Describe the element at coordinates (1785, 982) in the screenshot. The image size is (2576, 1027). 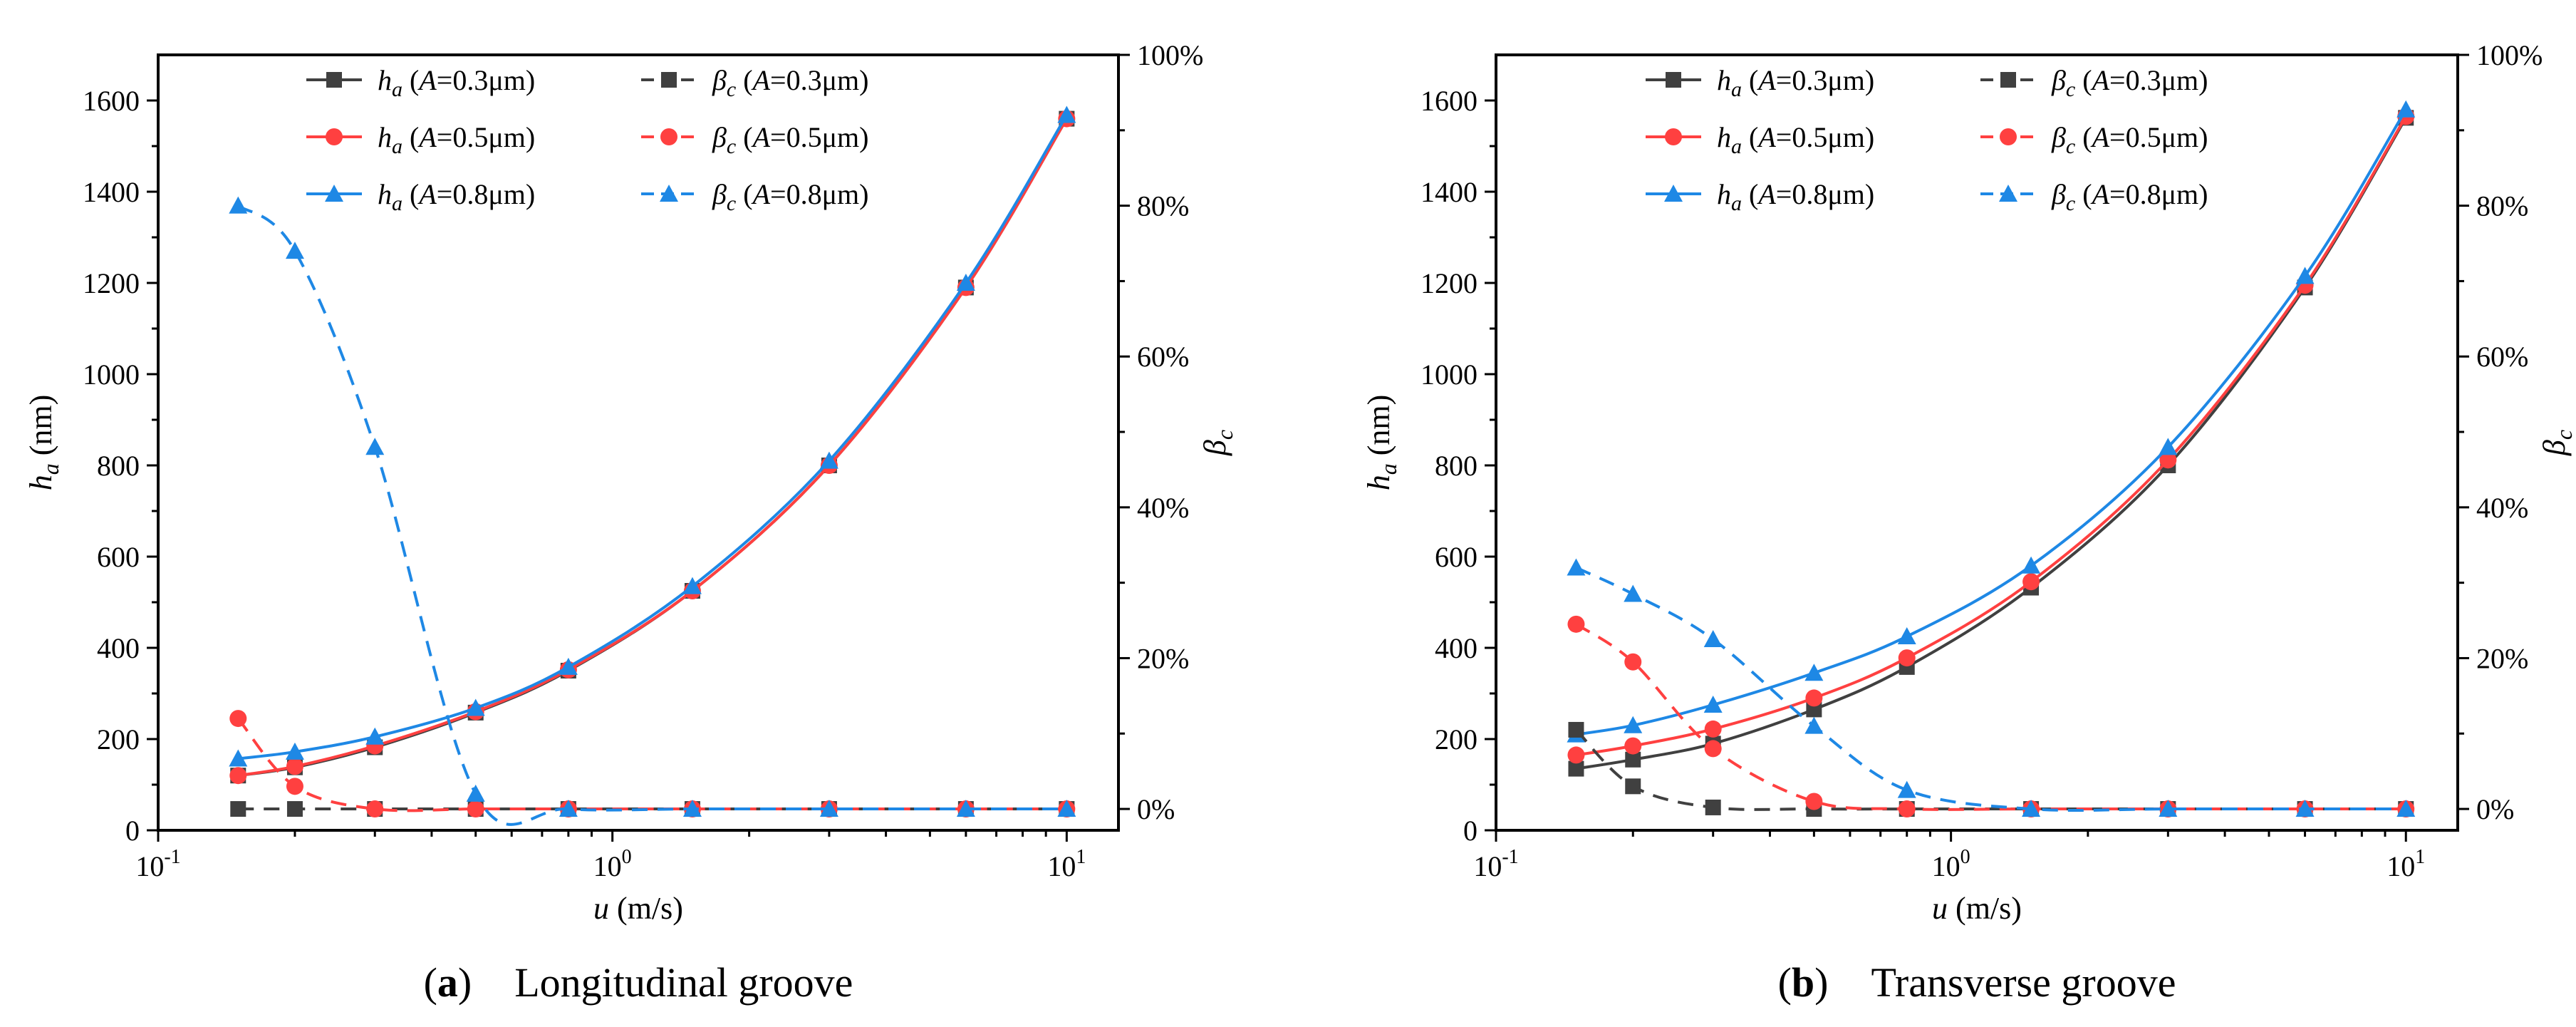
I see `caption-paren: (` at that location.